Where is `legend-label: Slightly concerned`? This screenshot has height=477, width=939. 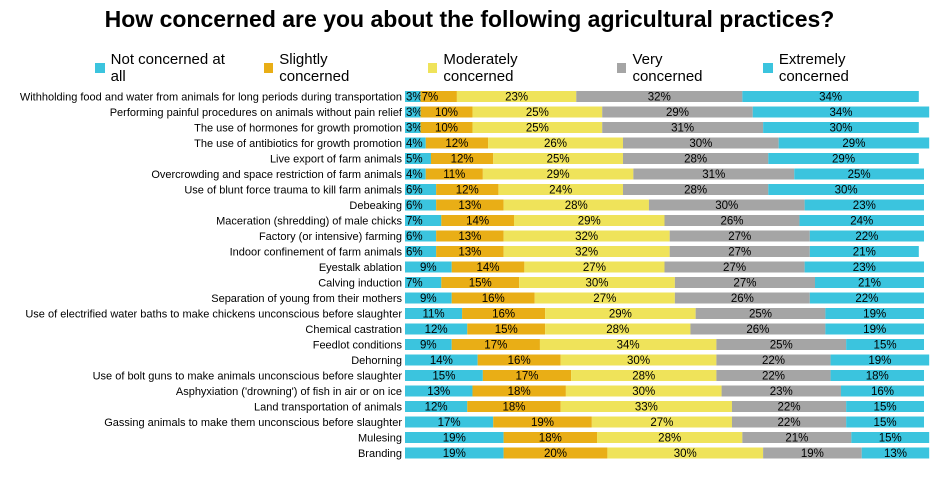 legend-label: Slightly concerned is located at coordinates (314, 68).